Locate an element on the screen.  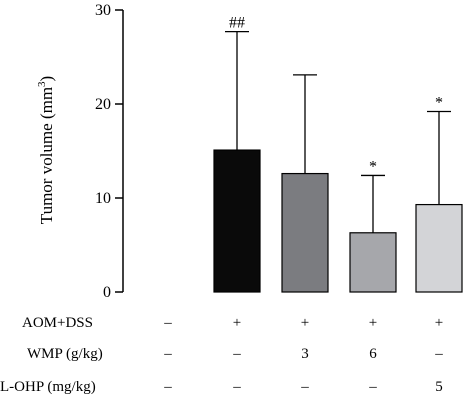
y-axis: 0 10 20 30 is located at coordinates (109, 151).